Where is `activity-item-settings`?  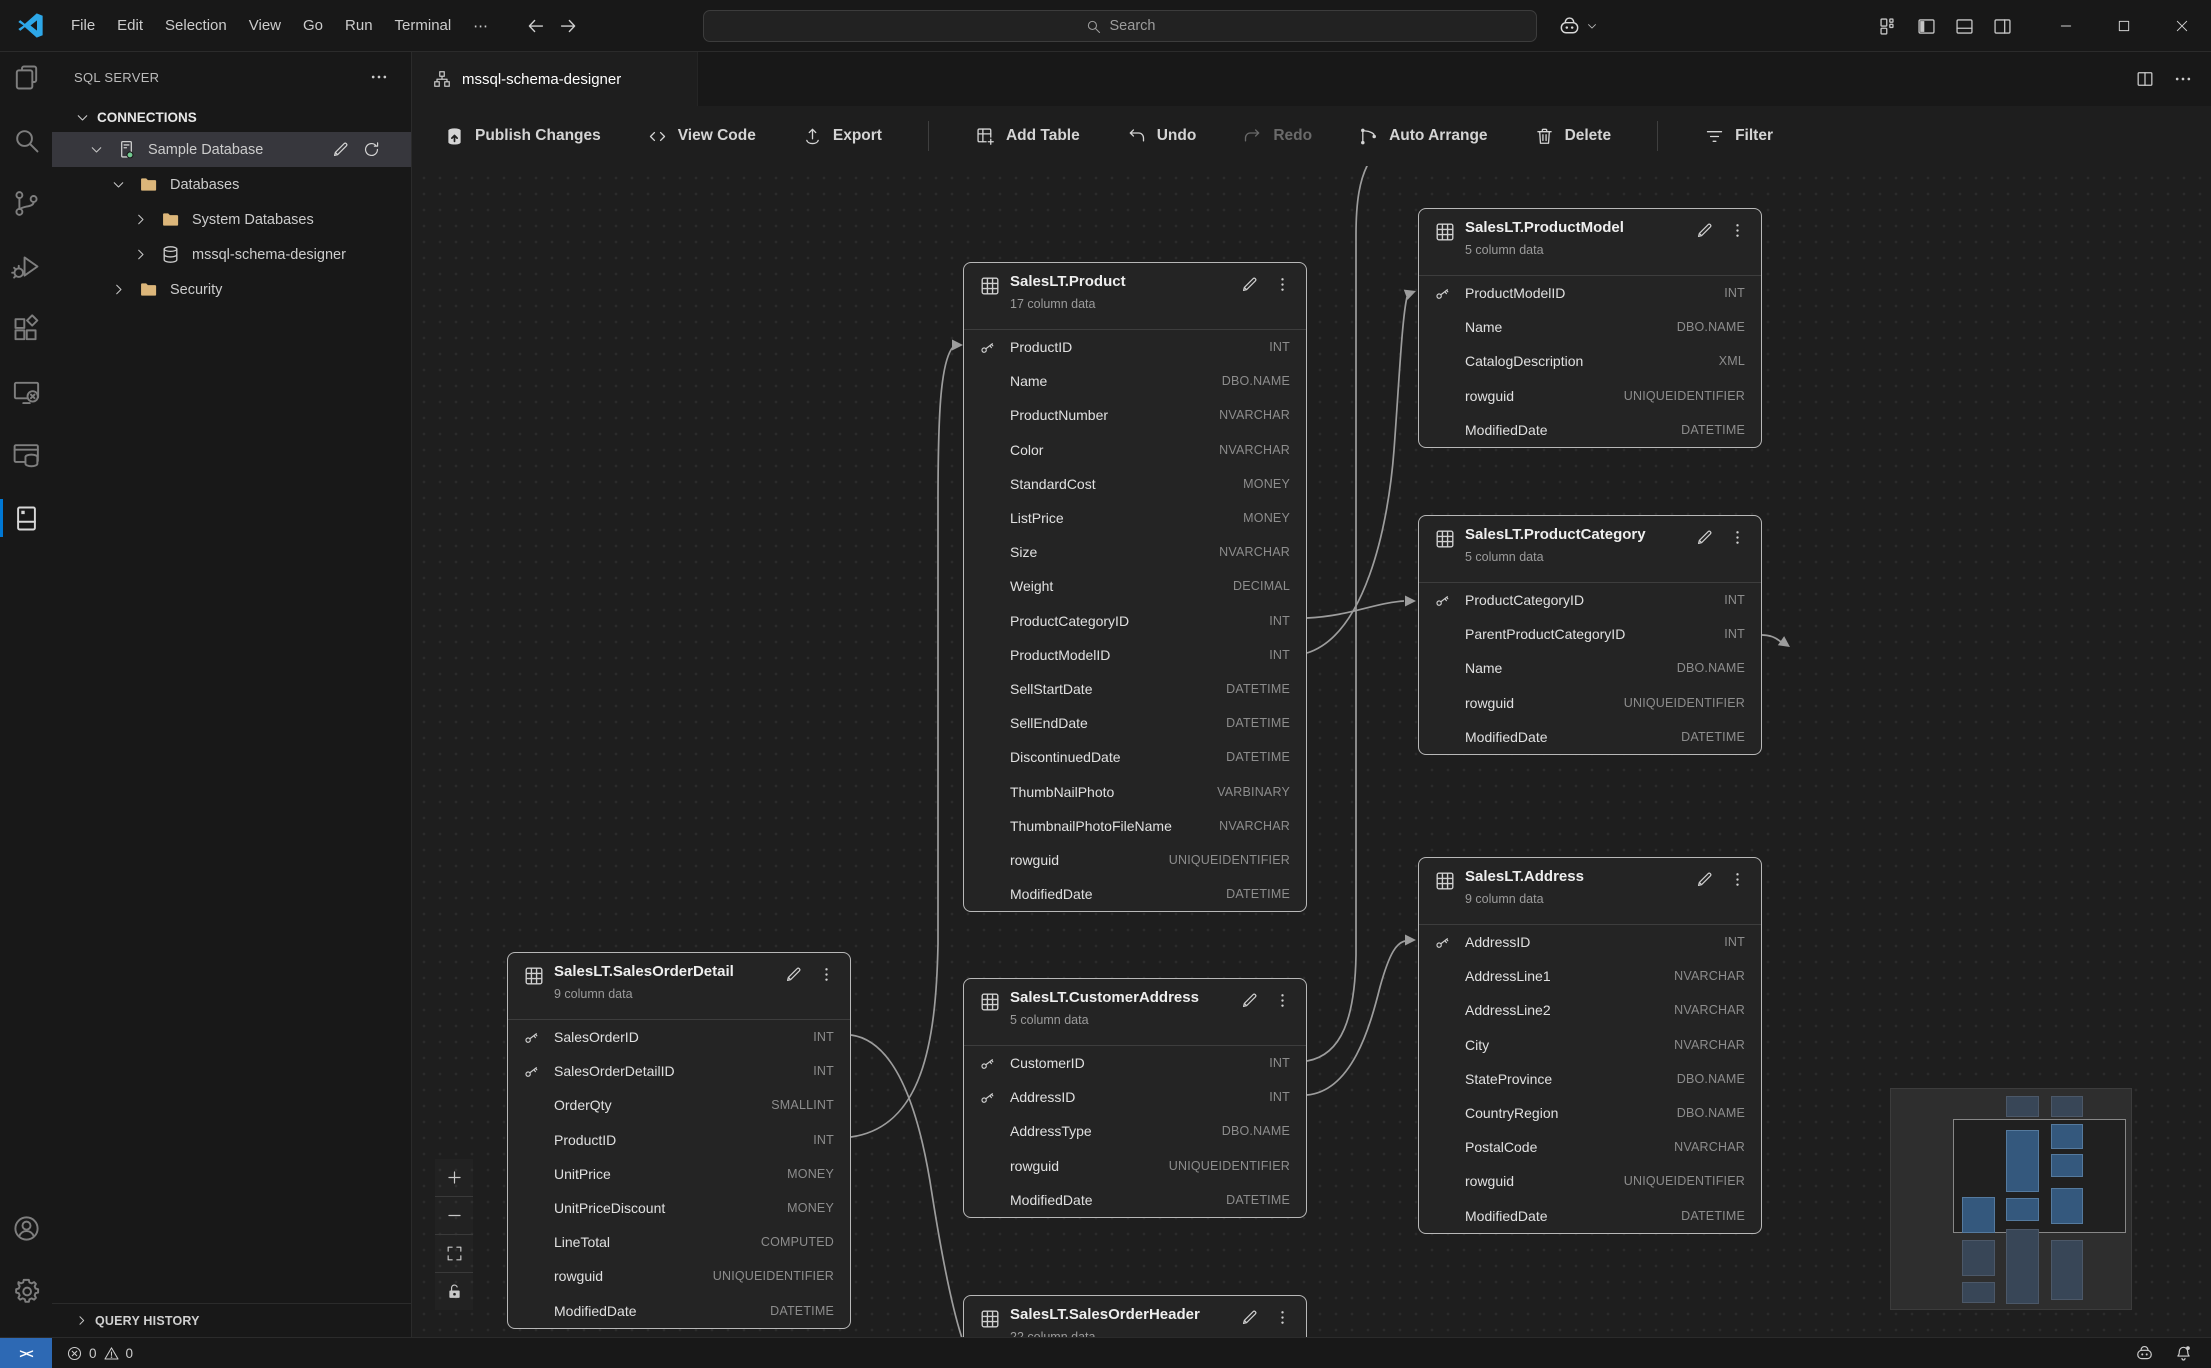 activity-item-settings is located at coordinates (26, 1291).